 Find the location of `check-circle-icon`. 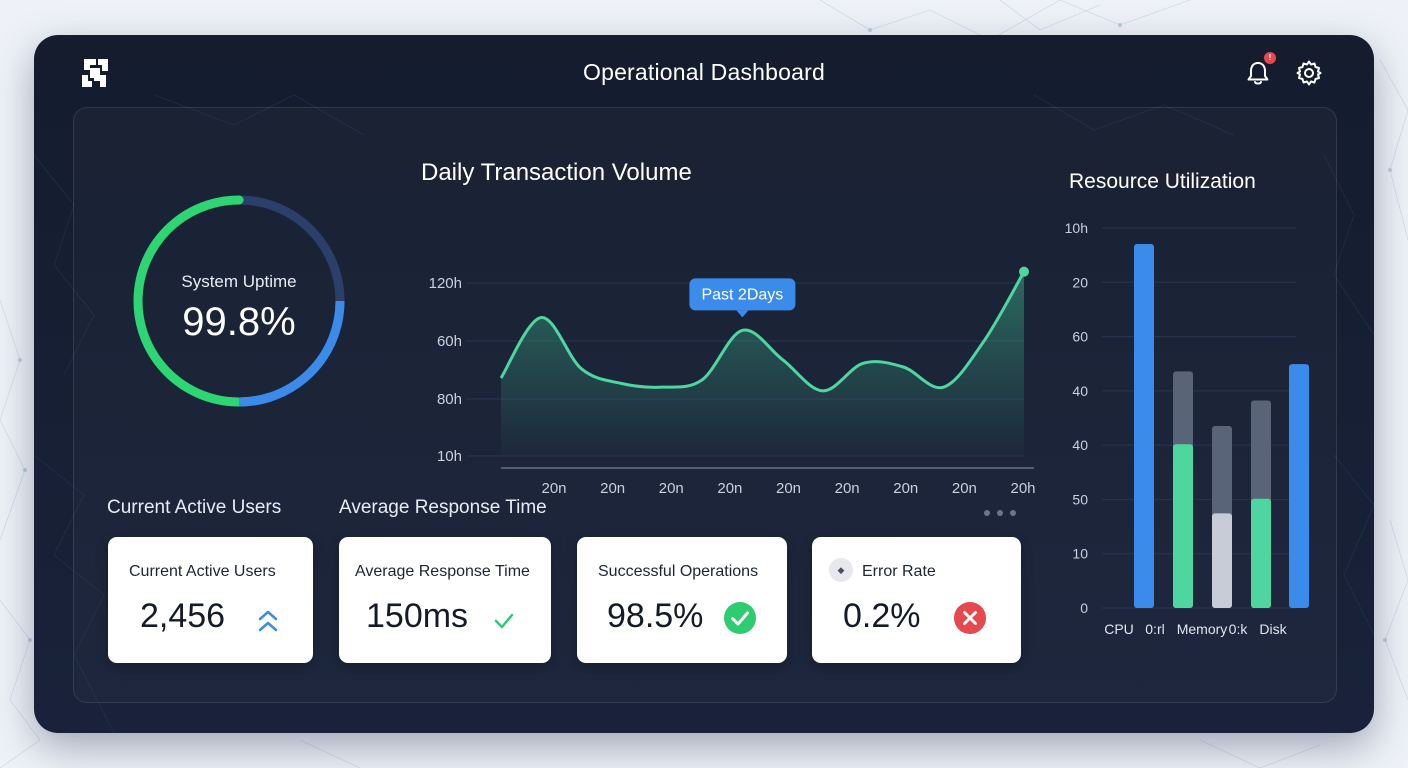

check-circle-icon is located at coordinates (740, 618).